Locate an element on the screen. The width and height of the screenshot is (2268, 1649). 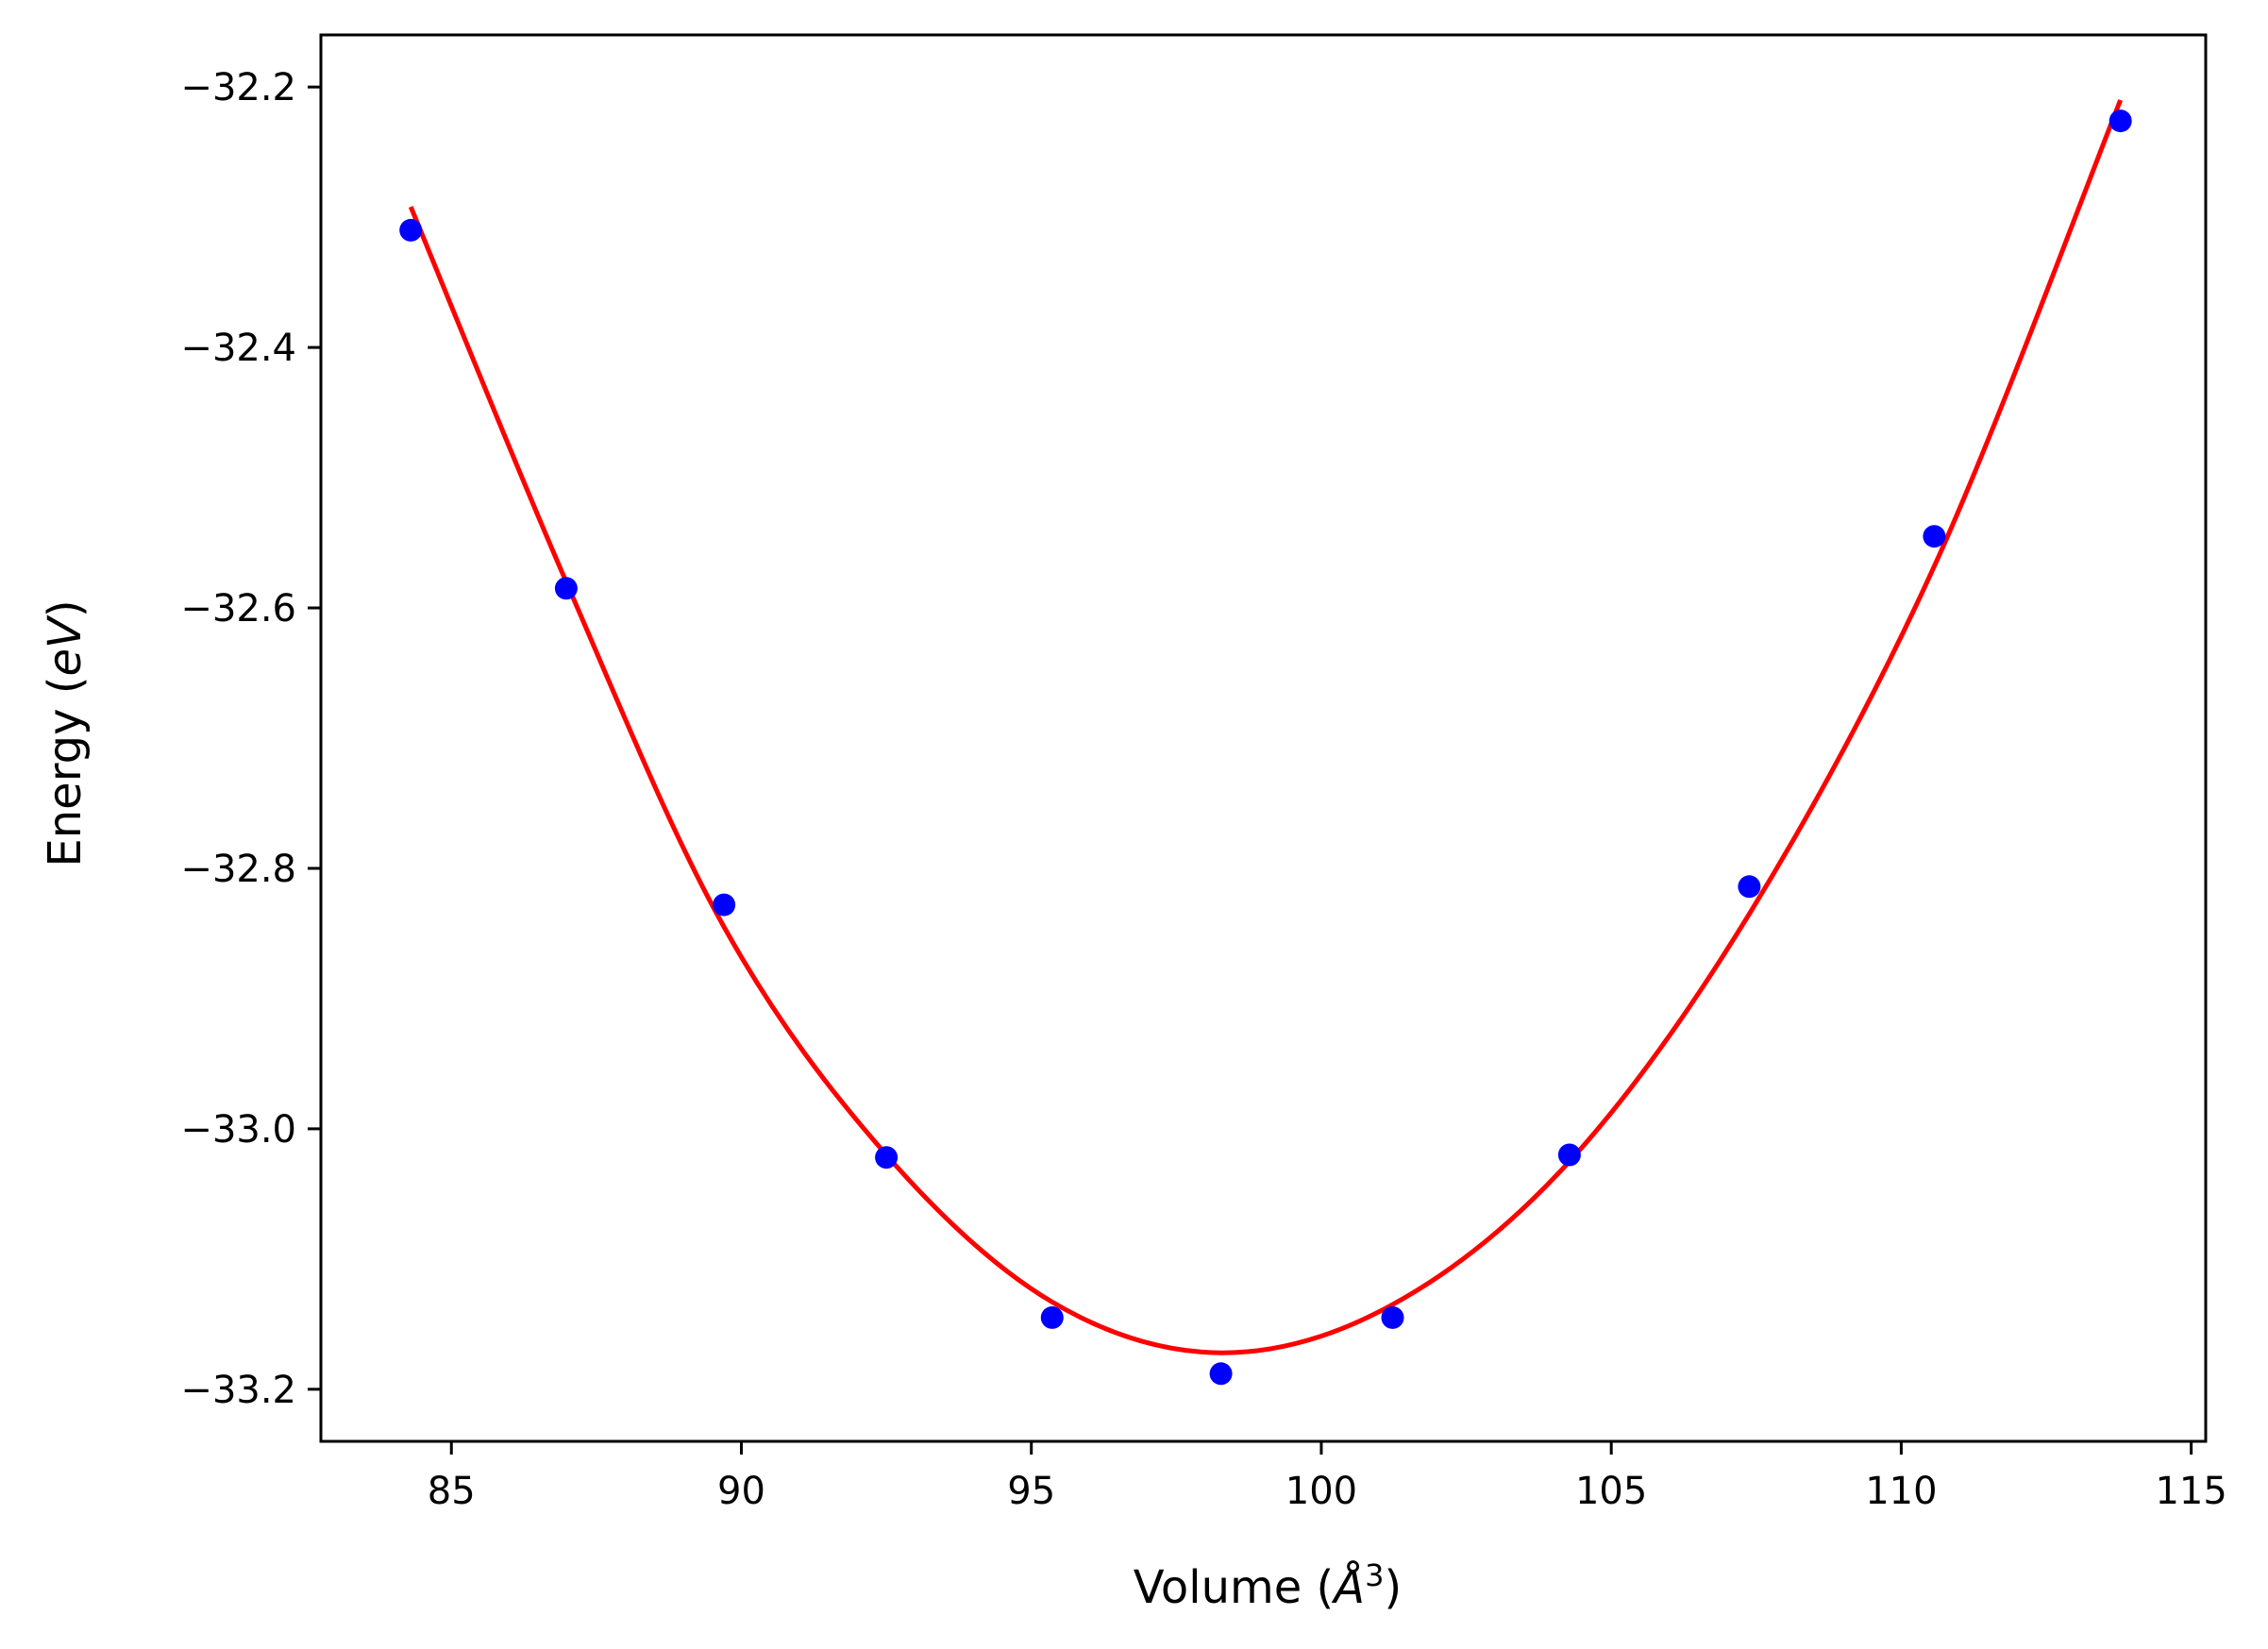
x-tick-label: 105 is located at coordinates (1611, 1491).